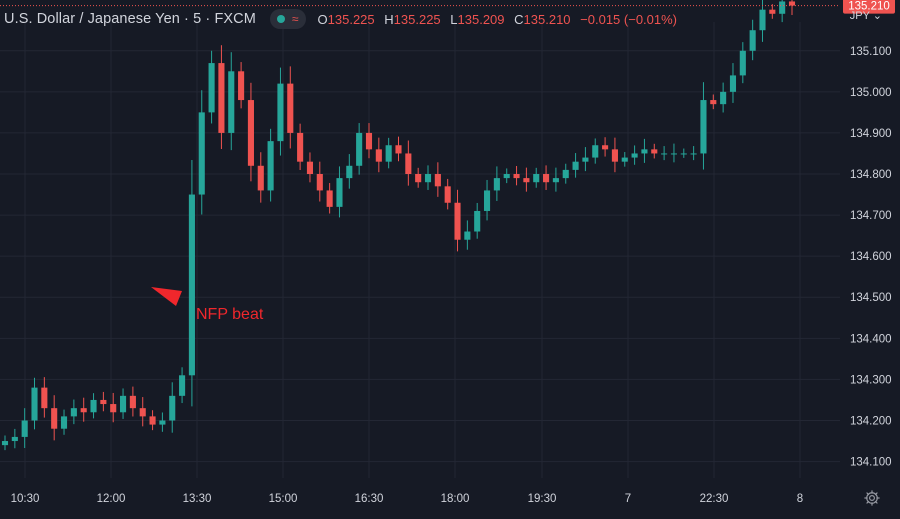 The image size is (900, 519). Describe the element at coordinates (287, 19) in the screenshot. I see `status-pill: ≈` at that location.